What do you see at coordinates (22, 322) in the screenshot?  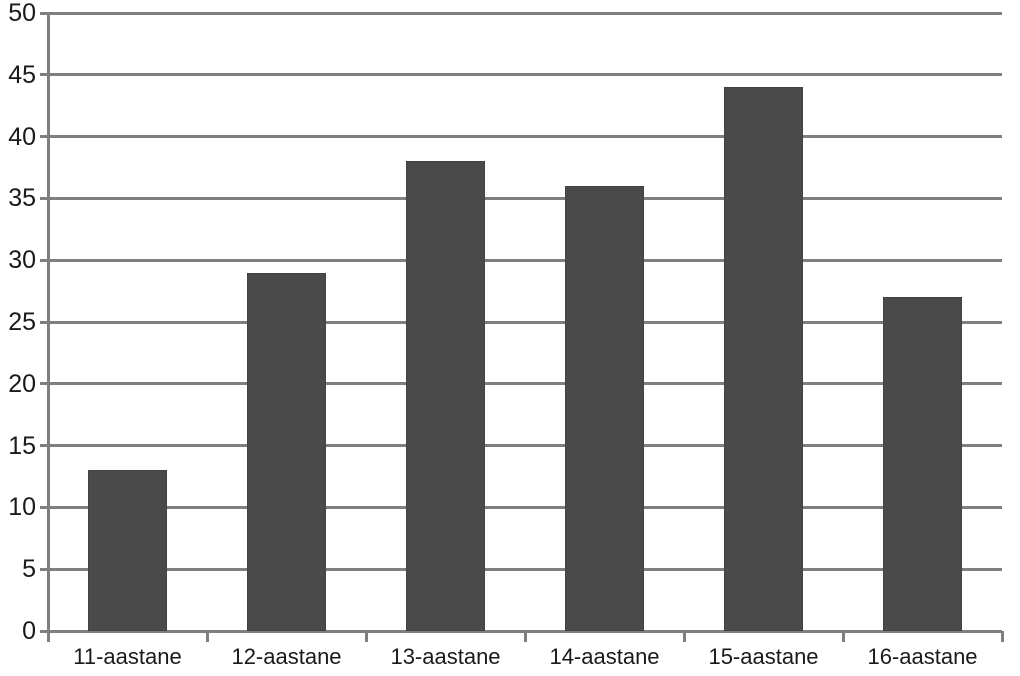 I see `y-tick-label: 25` at bounding box center [22, 322].